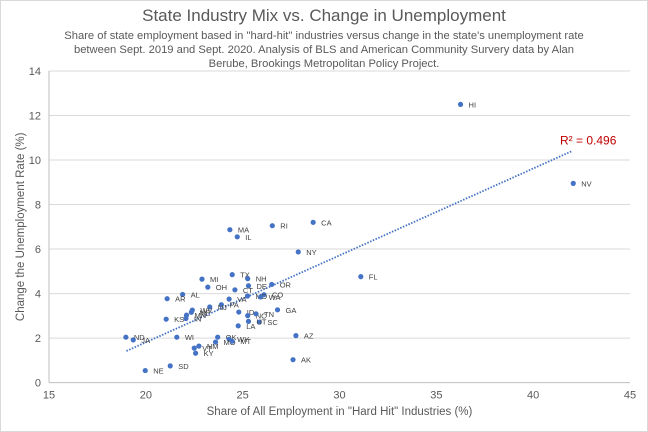 The width and height of the screenshot is (648, 432). I want to click on data-point: TN, so click(263, 314).